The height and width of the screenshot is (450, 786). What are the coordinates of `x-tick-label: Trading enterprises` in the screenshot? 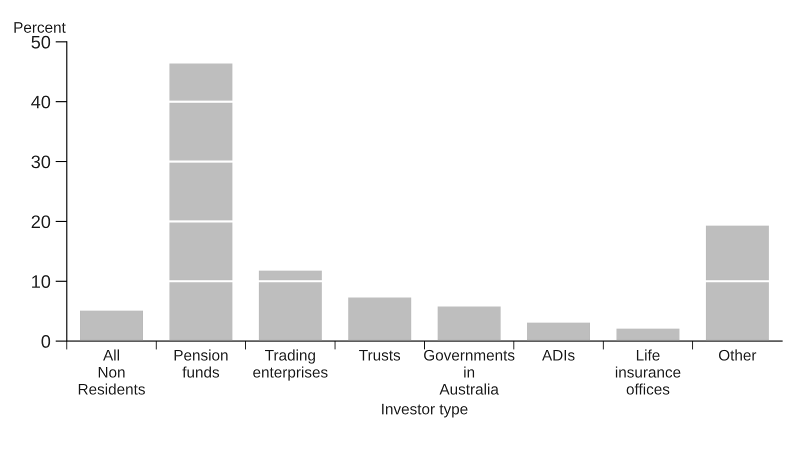 It's located at (290, 365).